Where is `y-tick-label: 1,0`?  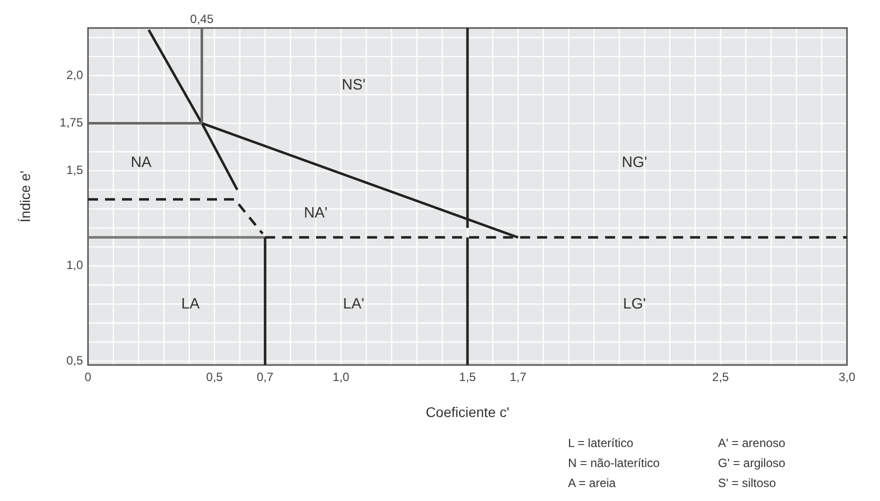
y-tick-label: 1,0 is located at coordinates (75, 265).